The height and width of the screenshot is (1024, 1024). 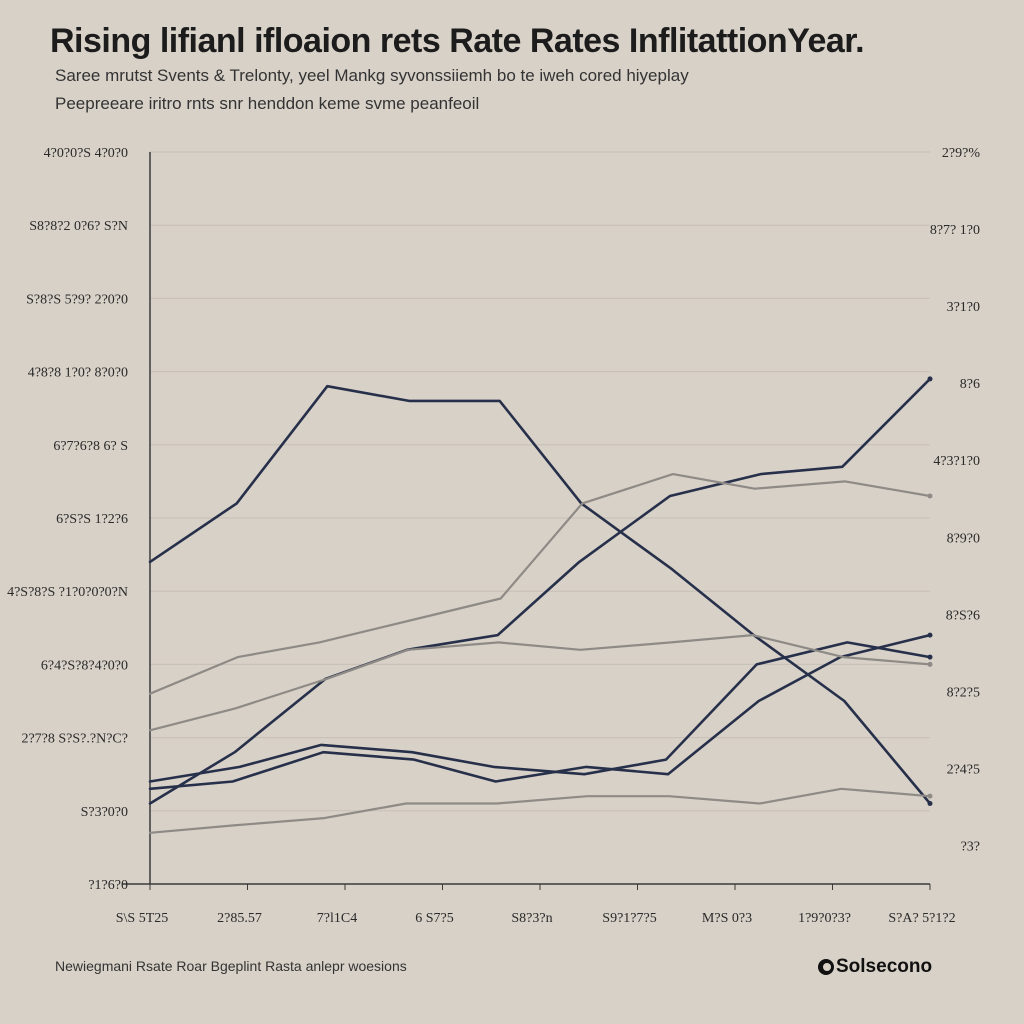 I want to click on y-tick-label-right: 8?2?5, so click(x=963, y=692).